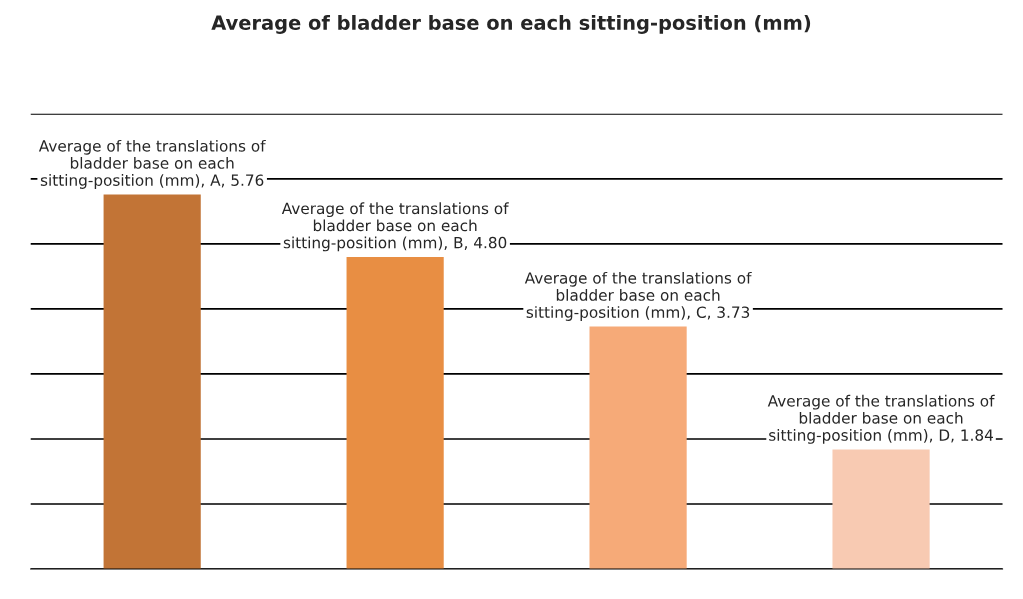 The width and height of the screenshot is (1023, 599). I want to click on data-label: Average of the translations of bladder base on each sitting-position (mm), D, 1.84, so click(881, 419).